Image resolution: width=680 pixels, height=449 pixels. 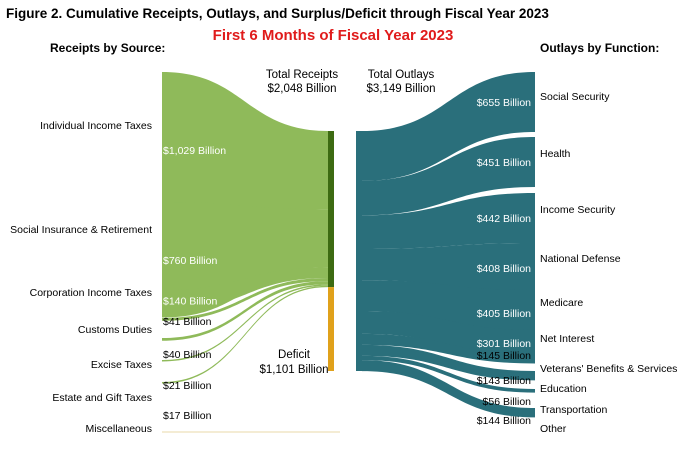 What do you see at coordinates (359, 251) in the screenshot?
I see `total-outlays-bar` at bounding box center [359, 251].